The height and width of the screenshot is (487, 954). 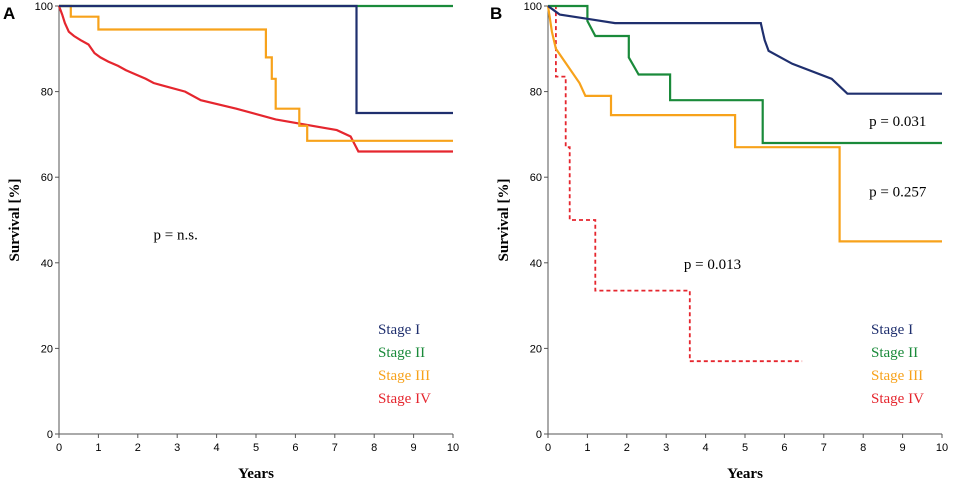 What do you see at coordinates (942, 448) in the screenshot?
I see `panel-b-x-tick-label: 10` at bounding box center [942, 448].